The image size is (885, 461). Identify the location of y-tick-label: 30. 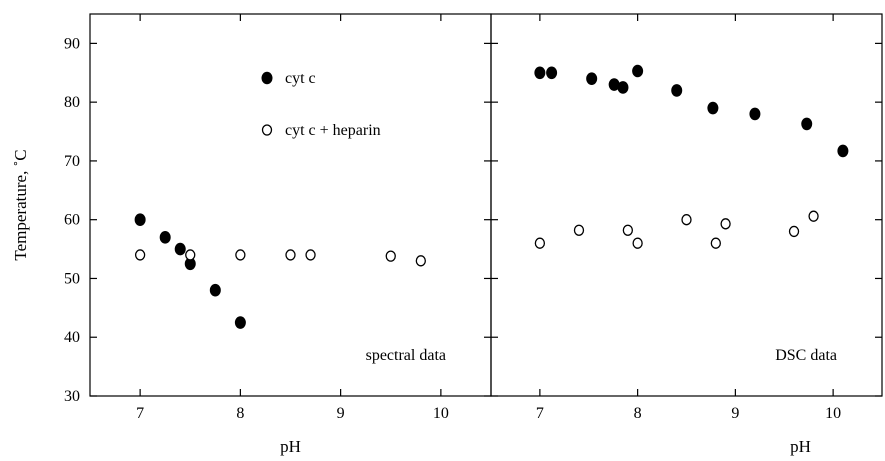
(72, 396).